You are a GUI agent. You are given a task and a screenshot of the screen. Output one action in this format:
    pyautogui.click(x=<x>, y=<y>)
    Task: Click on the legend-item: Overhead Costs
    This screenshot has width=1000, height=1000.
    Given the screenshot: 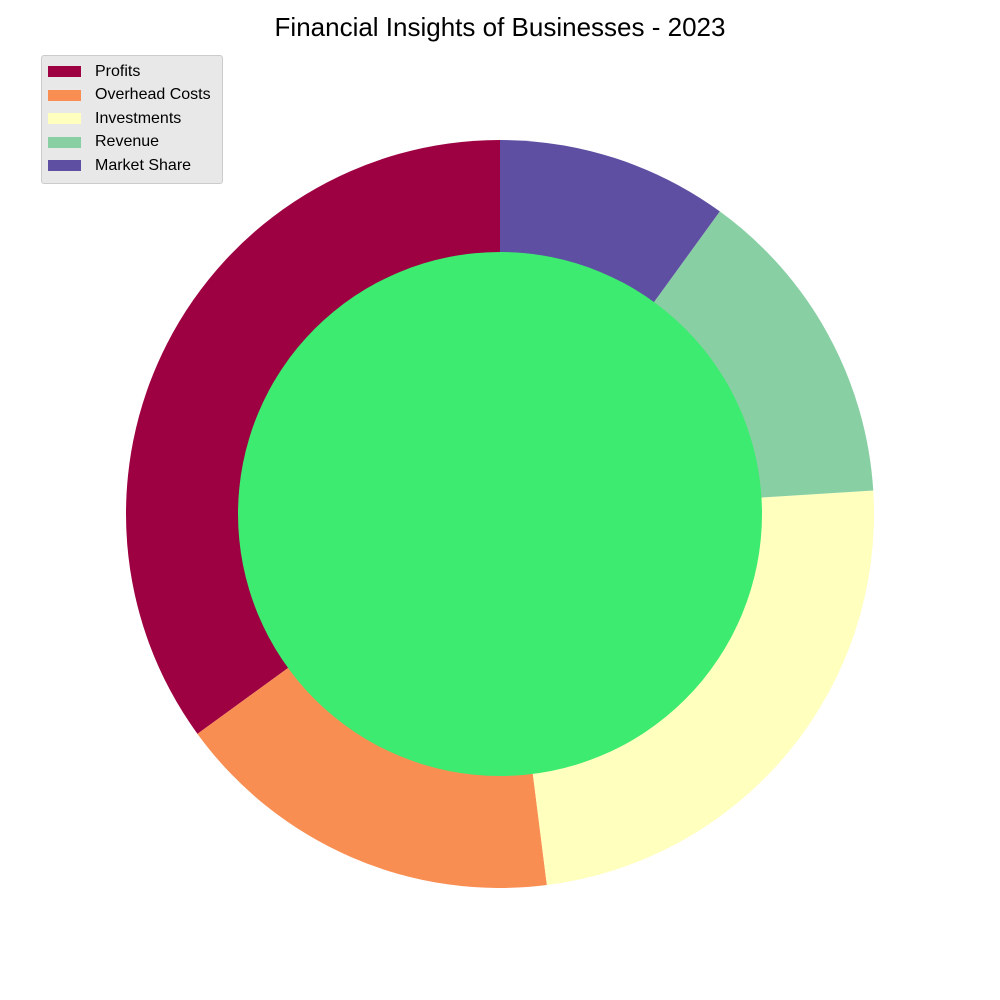 What is the action you would take?
    pyautogui.click(x=132, y=96)
    